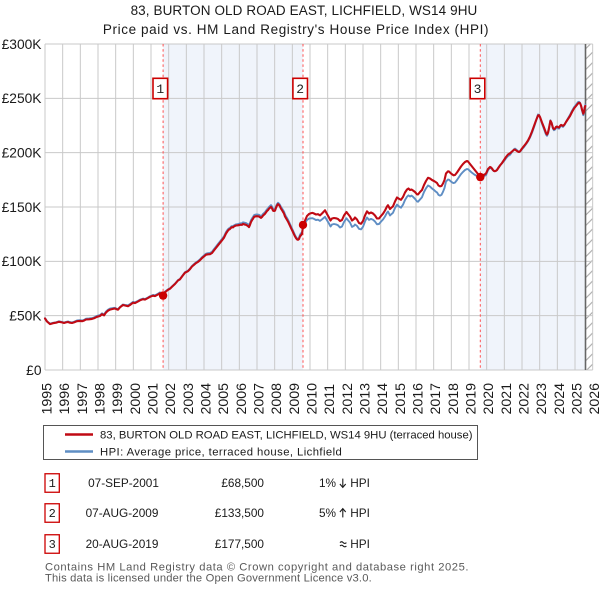  Describe the element at coordinates (348, 399) in the screenshot. I see `svg-text: 2012` at that location.